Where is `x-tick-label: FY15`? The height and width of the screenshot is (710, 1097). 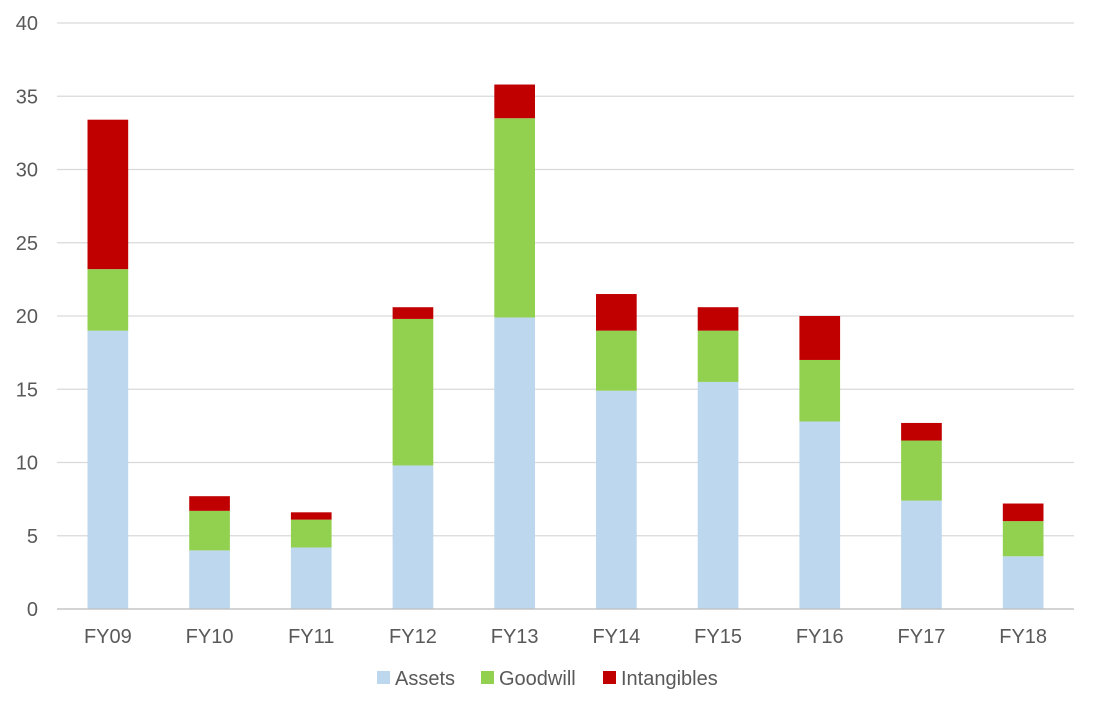
x-tick-label: FY15 is located at coordinates (718, 637).